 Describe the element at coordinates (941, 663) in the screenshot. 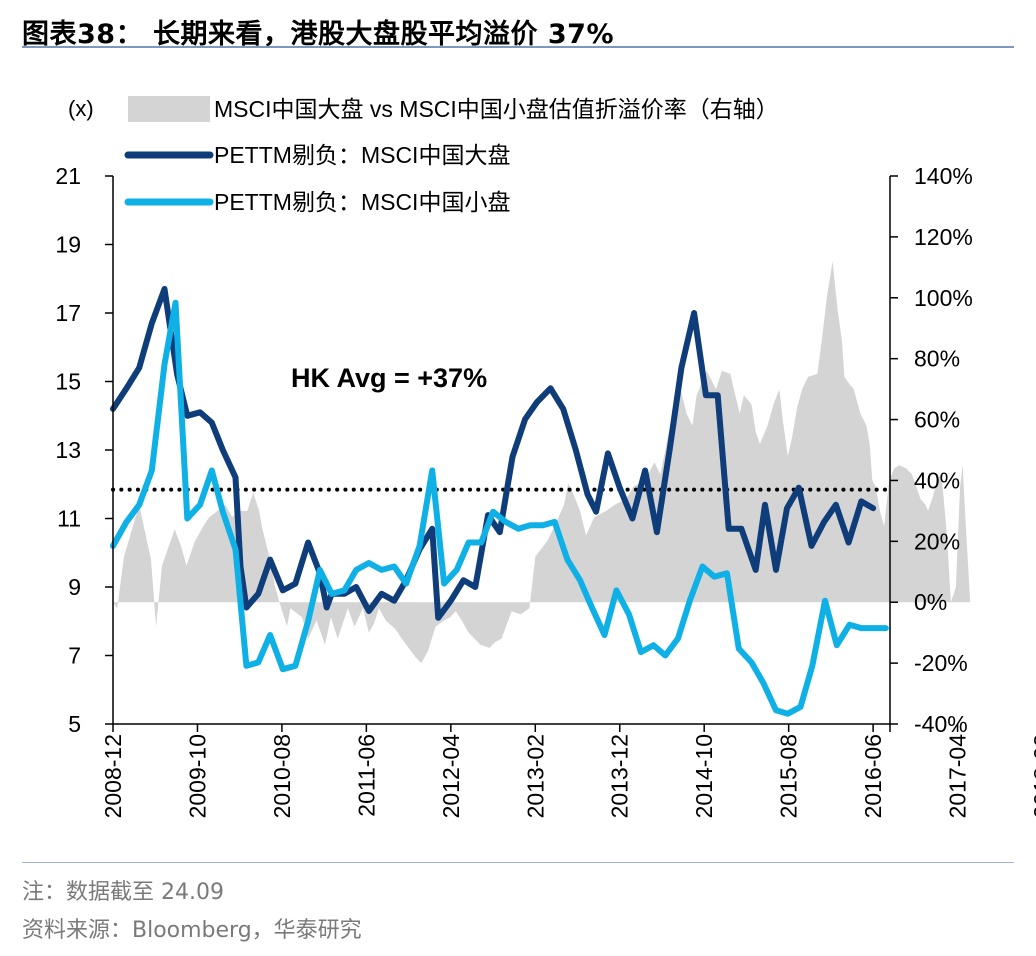

I see `right-tick-label: -20%` at that location.